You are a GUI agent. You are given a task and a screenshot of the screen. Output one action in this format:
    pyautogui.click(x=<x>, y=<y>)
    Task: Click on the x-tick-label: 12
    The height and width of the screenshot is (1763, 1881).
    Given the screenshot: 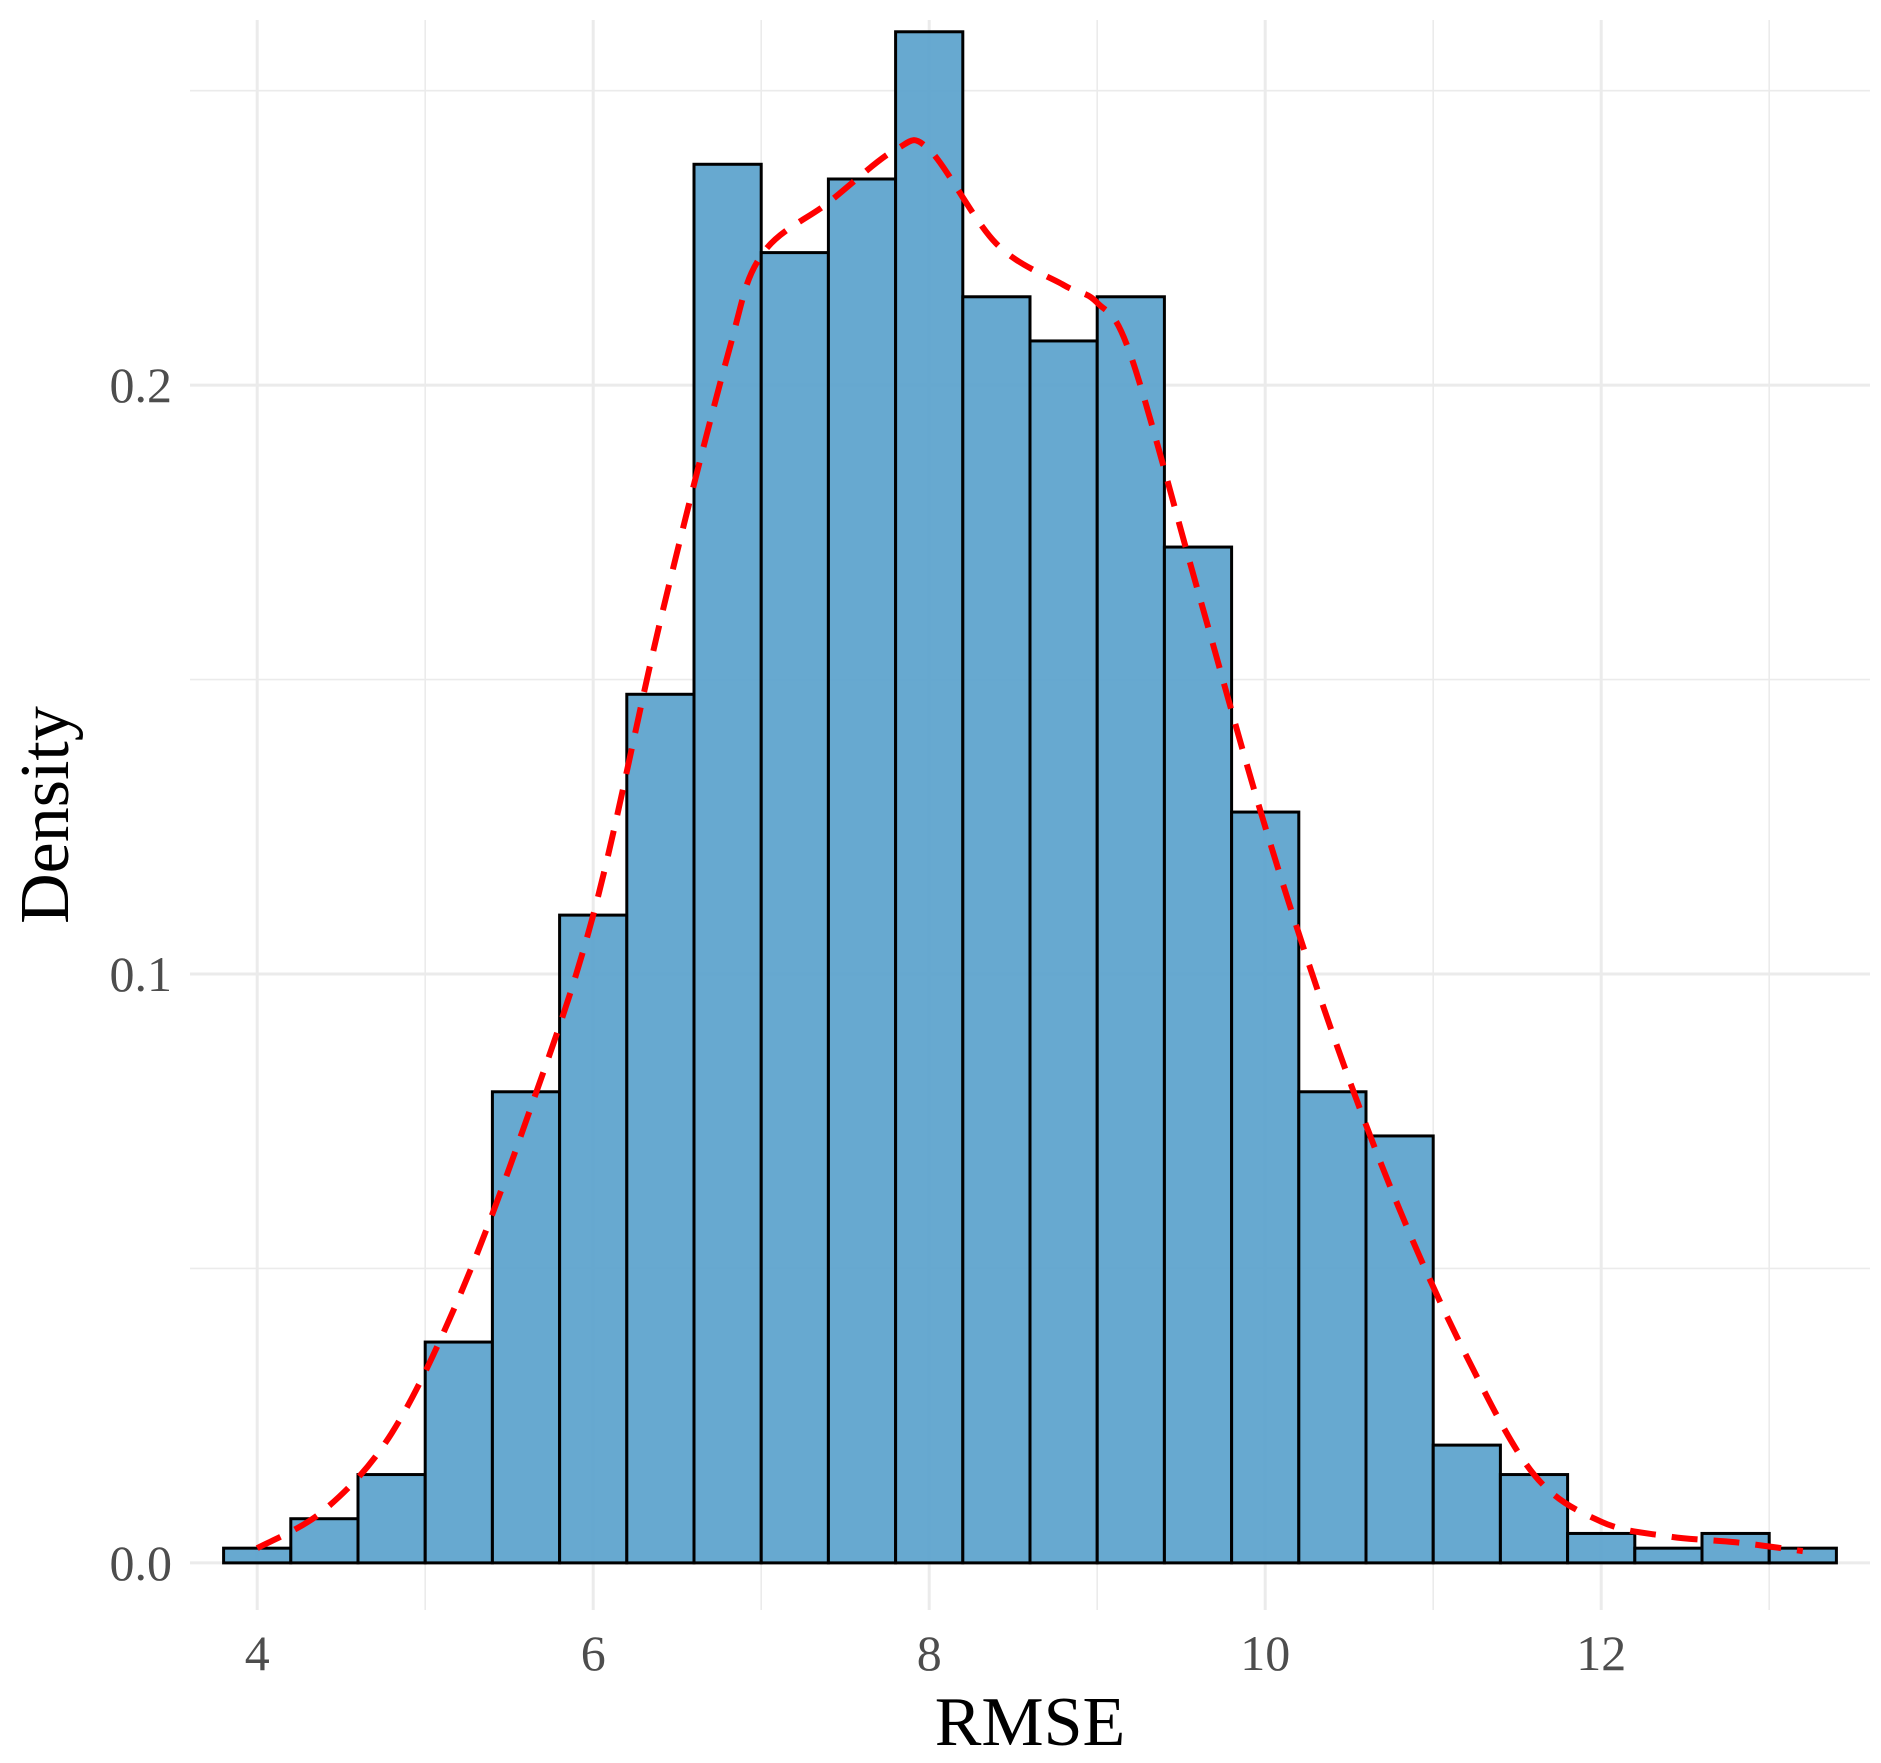 What is the action you would take?
    pyautogui.click(x=1601, y=1653)
    